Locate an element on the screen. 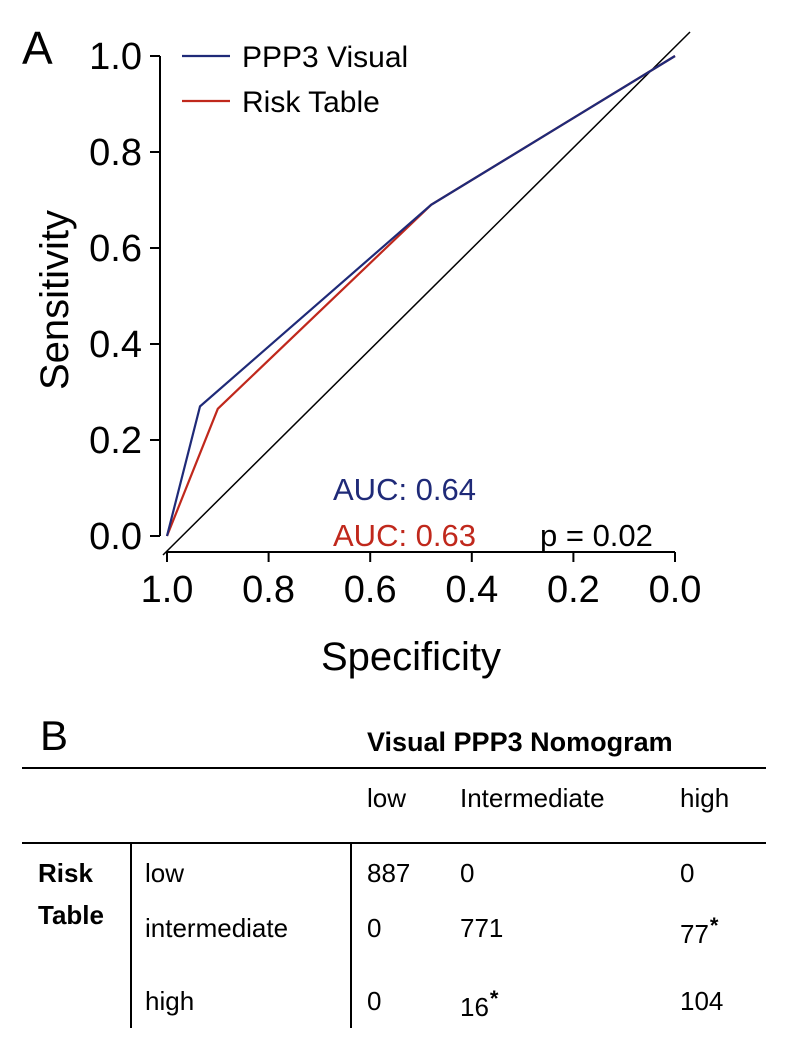 The image size is (788, 1050). panel-label-b: B is located at coordinates (54, 735).